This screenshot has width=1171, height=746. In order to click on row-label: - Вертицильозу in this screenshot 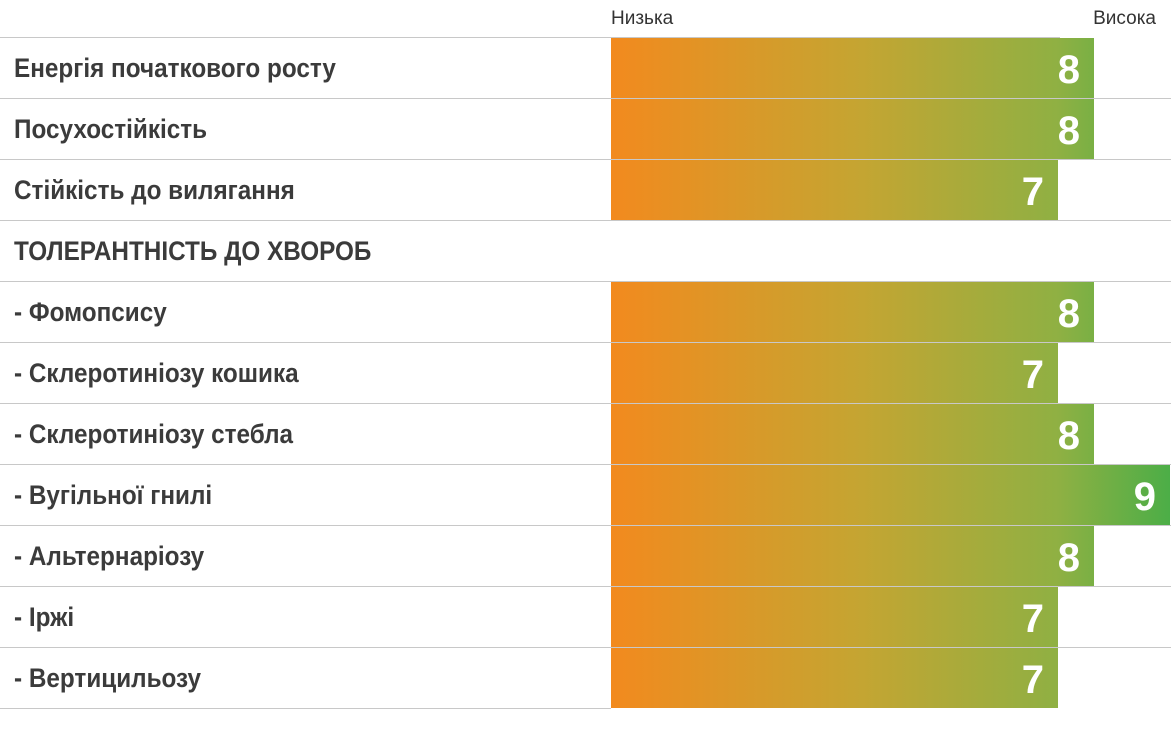, I will do `click(108, 678)`.